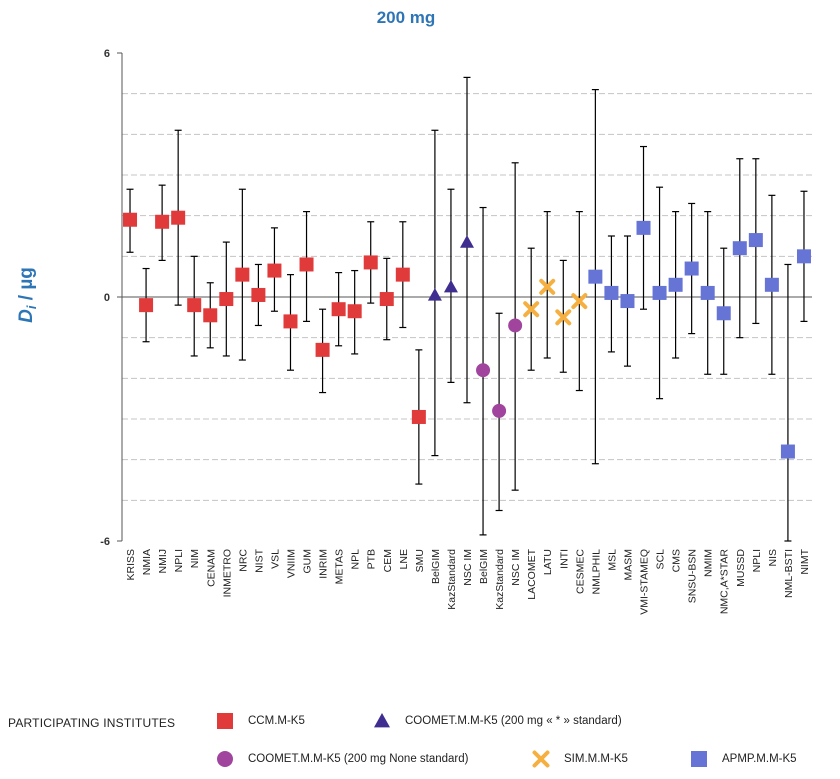 This screenshot has width=840, height=779. I want to click on legend-entry: COOMET.M.M-K5 (200 mg « * » standard), so click(497, 721).